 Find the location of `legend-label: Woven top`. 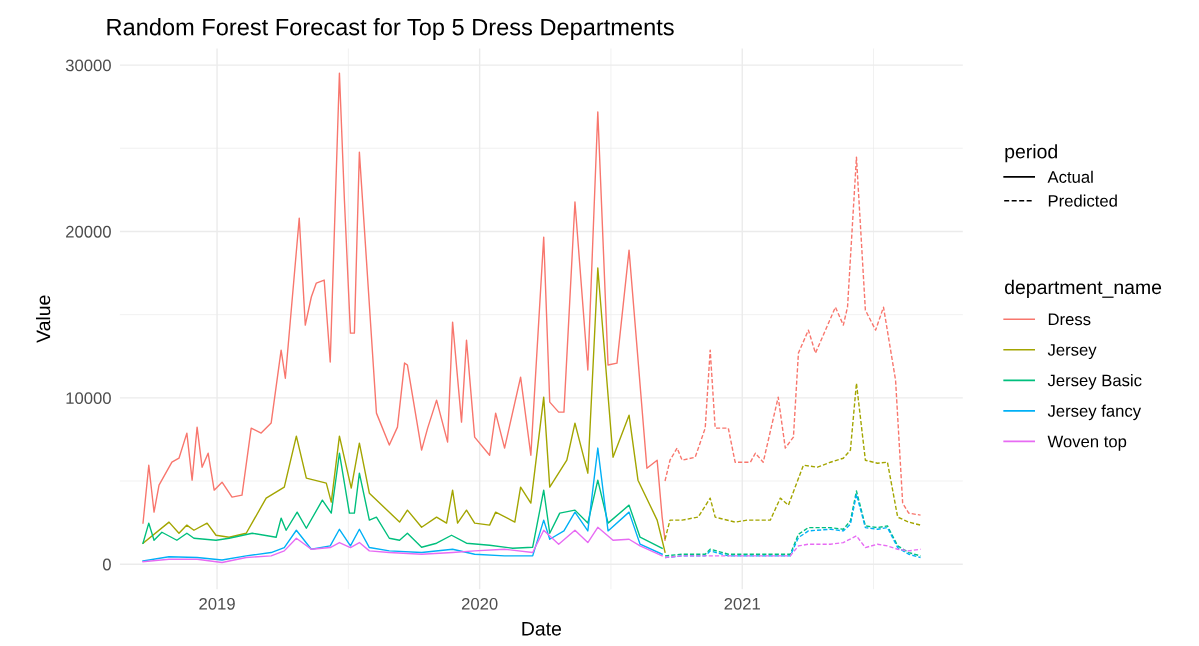

legend-label: Woven top is located at coordinates (1087, 443).